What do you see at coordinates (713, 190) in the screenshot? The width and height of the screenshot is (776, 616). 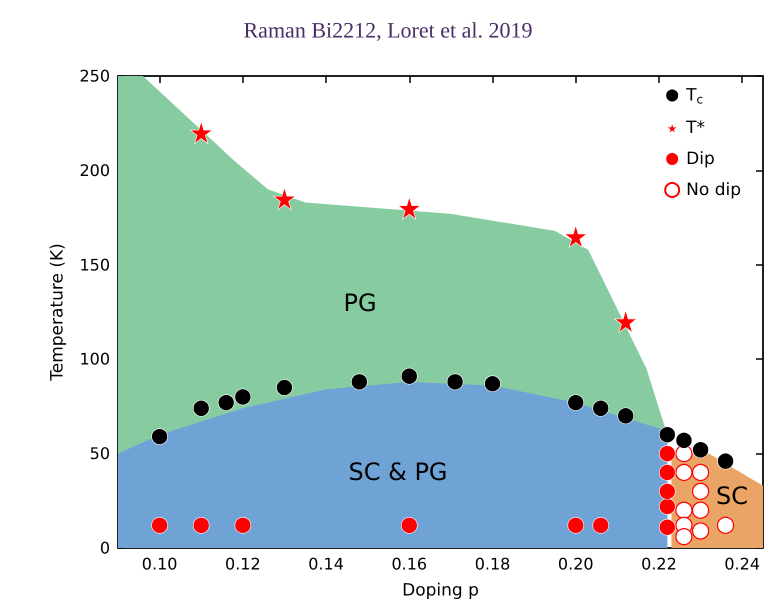 I see `legend-label: No dip` at bounding box center [713, 190].